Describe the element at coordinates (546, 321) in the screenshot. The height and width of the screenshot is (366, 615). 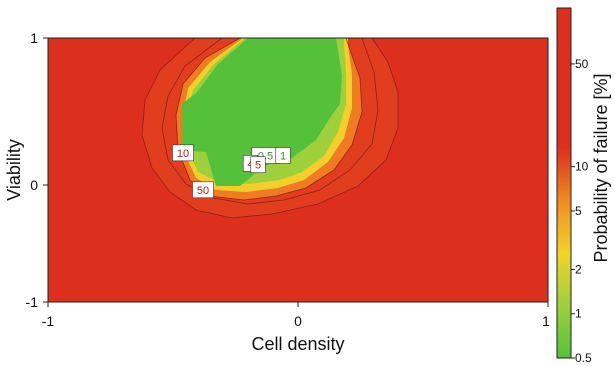
I see `x-tick-label: 1` at that location.